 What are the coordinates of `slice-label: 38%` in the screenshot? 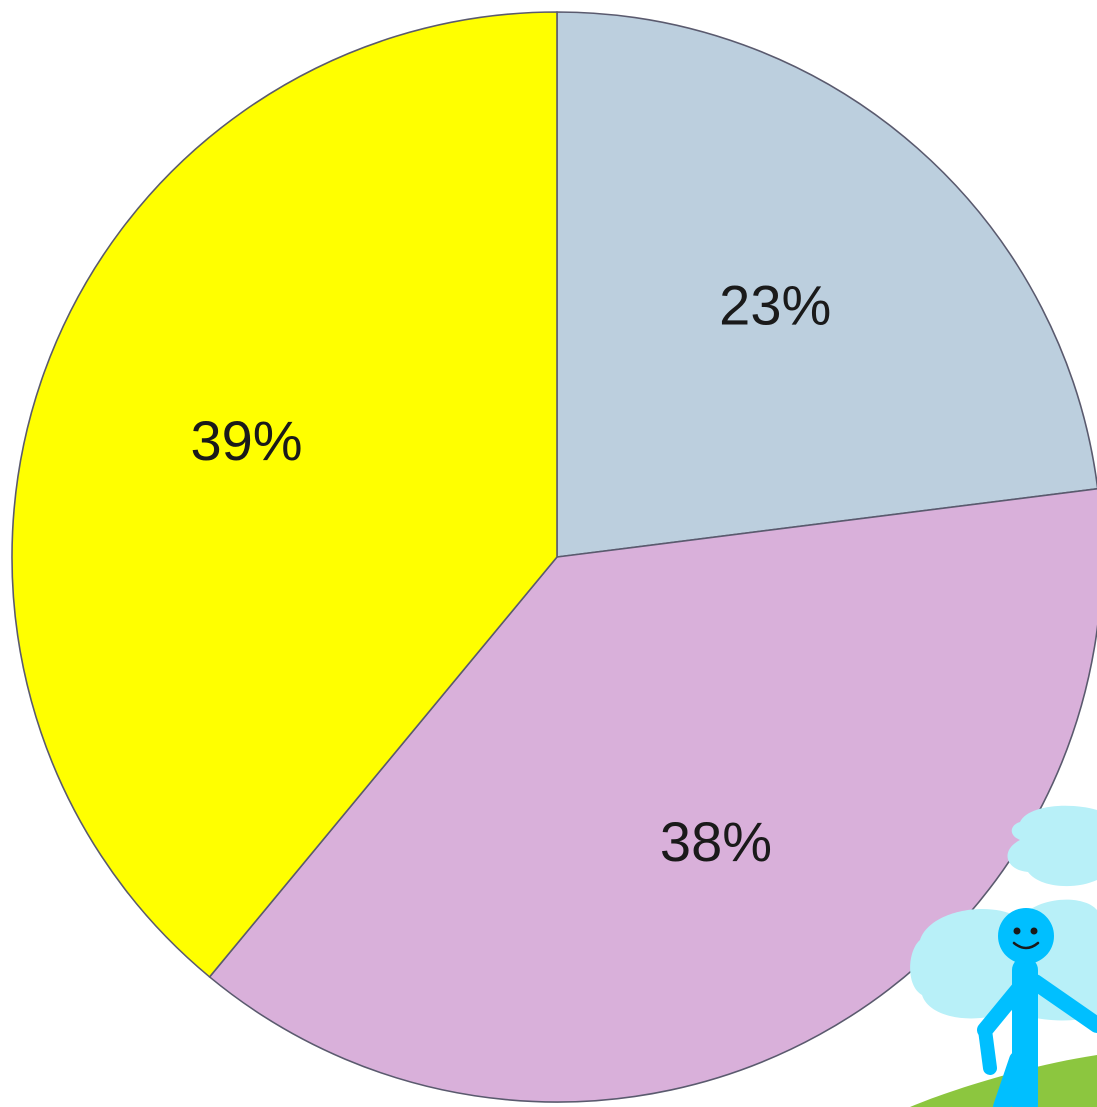 It's located at (716, 841).